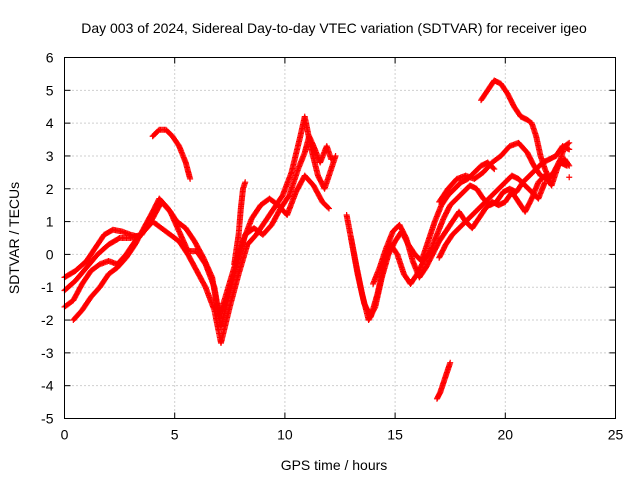  Describe the element at coordinates (420, 241) in the screenshot. I see `series-track-g` at that location.